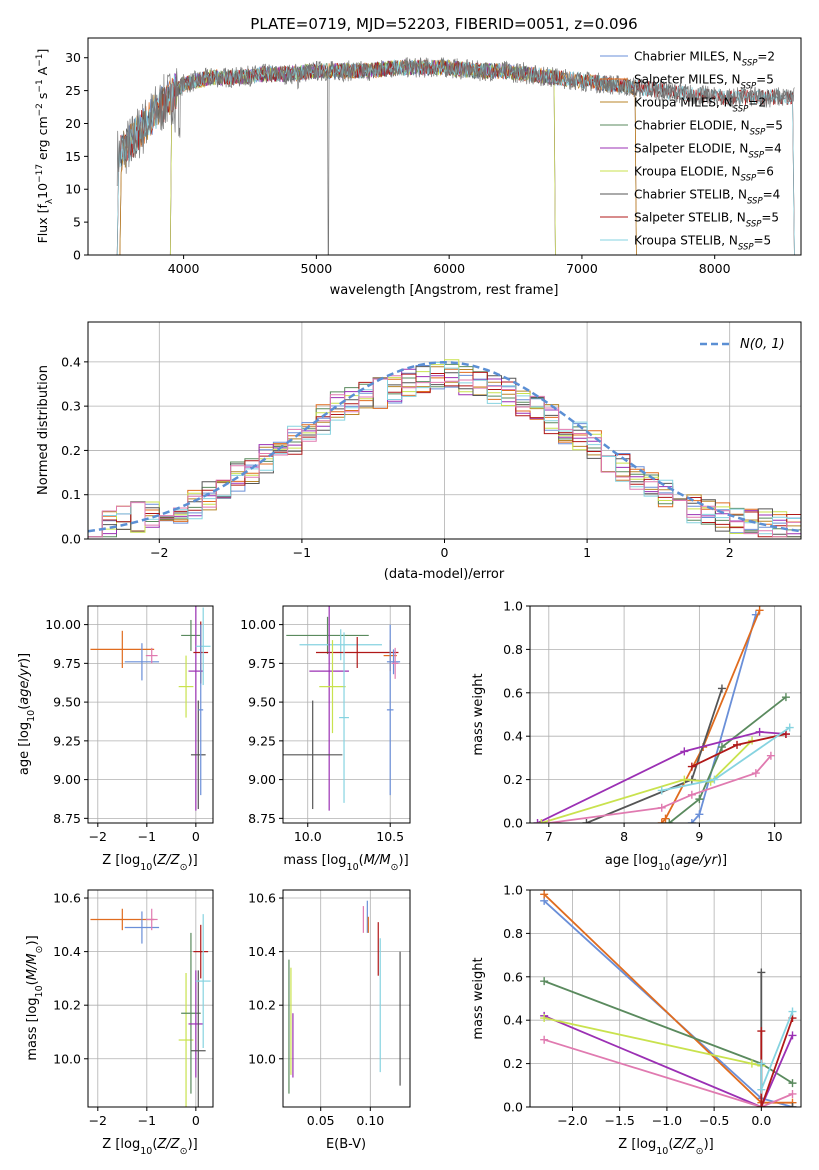 The image size is (819, 1170). Describe the element at coordinates (184, 867) in the screenshot. I see `label-part: ⊙` at that location.